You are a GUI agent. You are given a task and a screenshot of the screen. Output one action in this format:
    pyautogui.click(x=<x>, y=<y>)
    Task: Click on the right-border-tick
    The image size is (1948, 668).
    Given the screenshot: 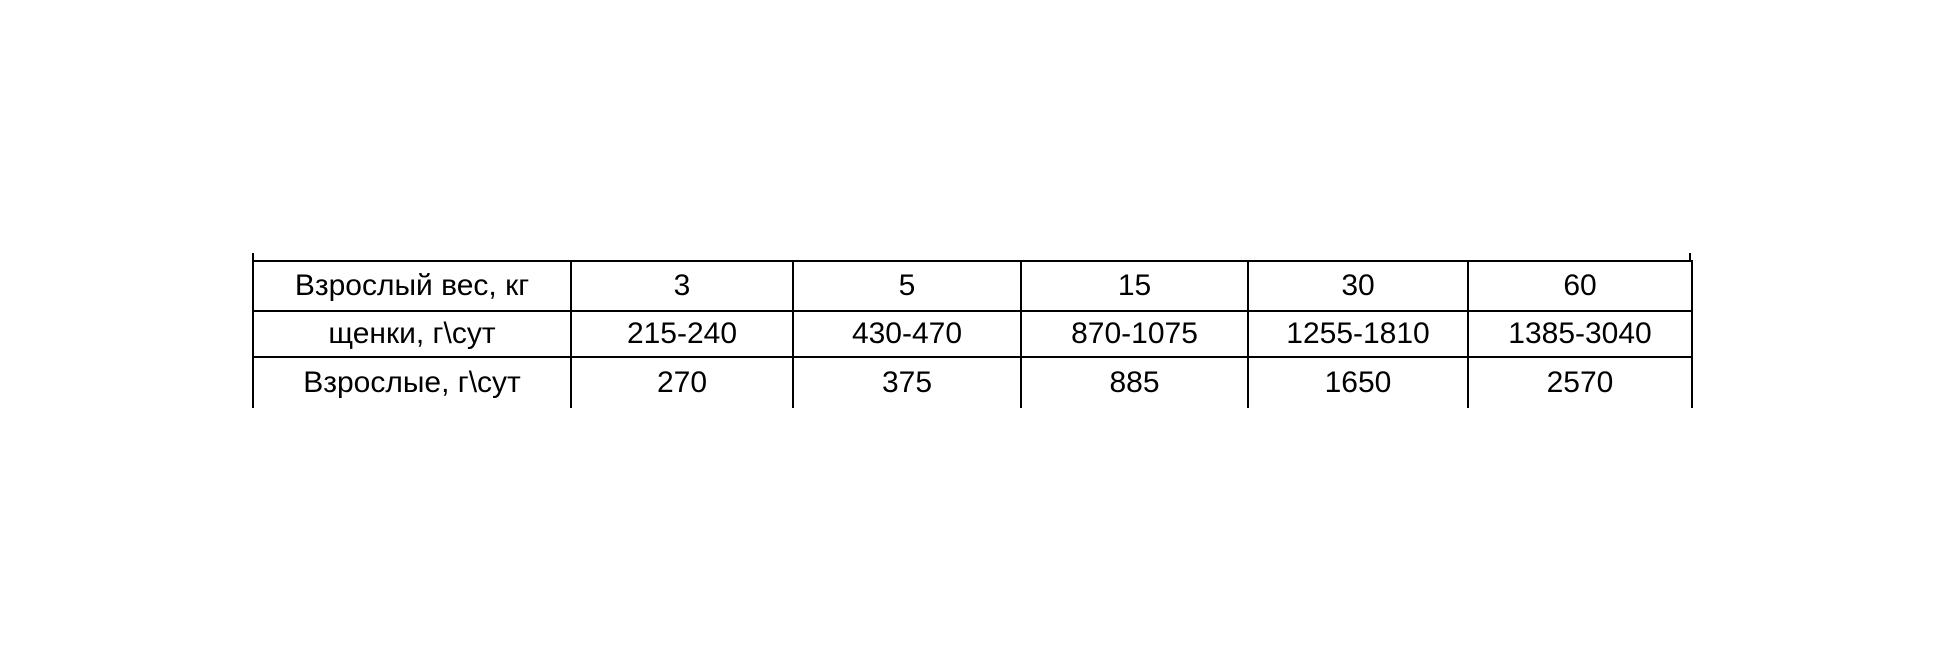 What is the action you would take?
    pyautogui.click(x=1690, y=257)
    